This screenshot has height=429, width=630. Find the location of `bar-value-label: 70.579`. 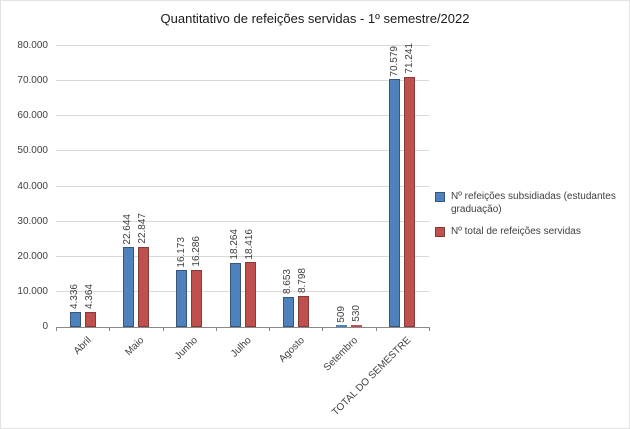

bar-value-label: 70.579 is located at coordinates (394, 61).